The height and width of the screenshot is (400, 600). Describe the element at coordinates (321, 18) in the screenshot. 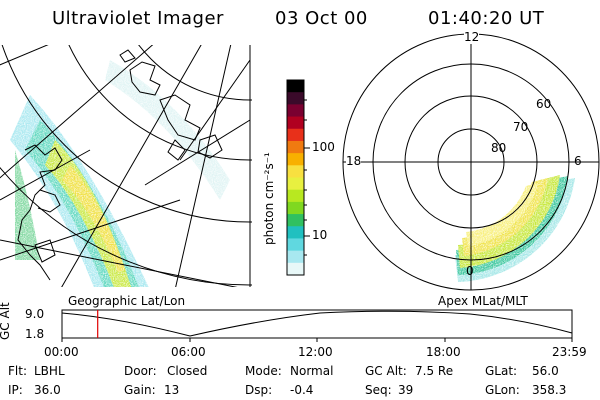

I see `date-label: 03 Oct 00` at that location.